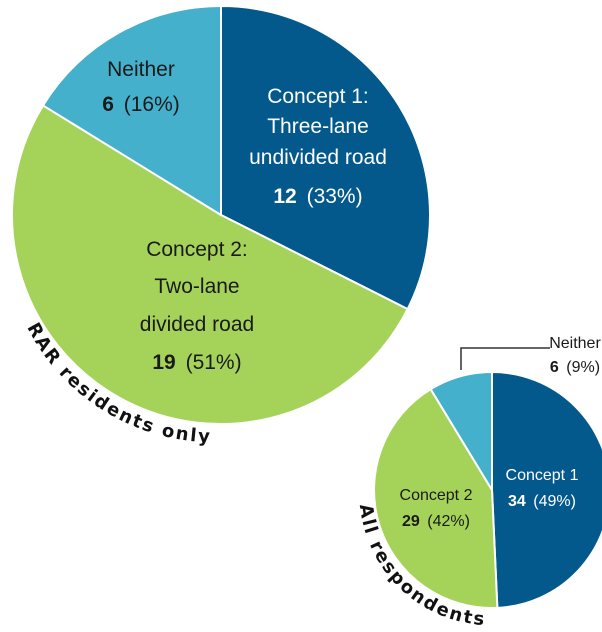 The width and height of the screenshot is (602, 632). Describe the element at coordinates (196, 286) in the screenshot. I see `label-large-concept2-line2: Two-lane` at that location.